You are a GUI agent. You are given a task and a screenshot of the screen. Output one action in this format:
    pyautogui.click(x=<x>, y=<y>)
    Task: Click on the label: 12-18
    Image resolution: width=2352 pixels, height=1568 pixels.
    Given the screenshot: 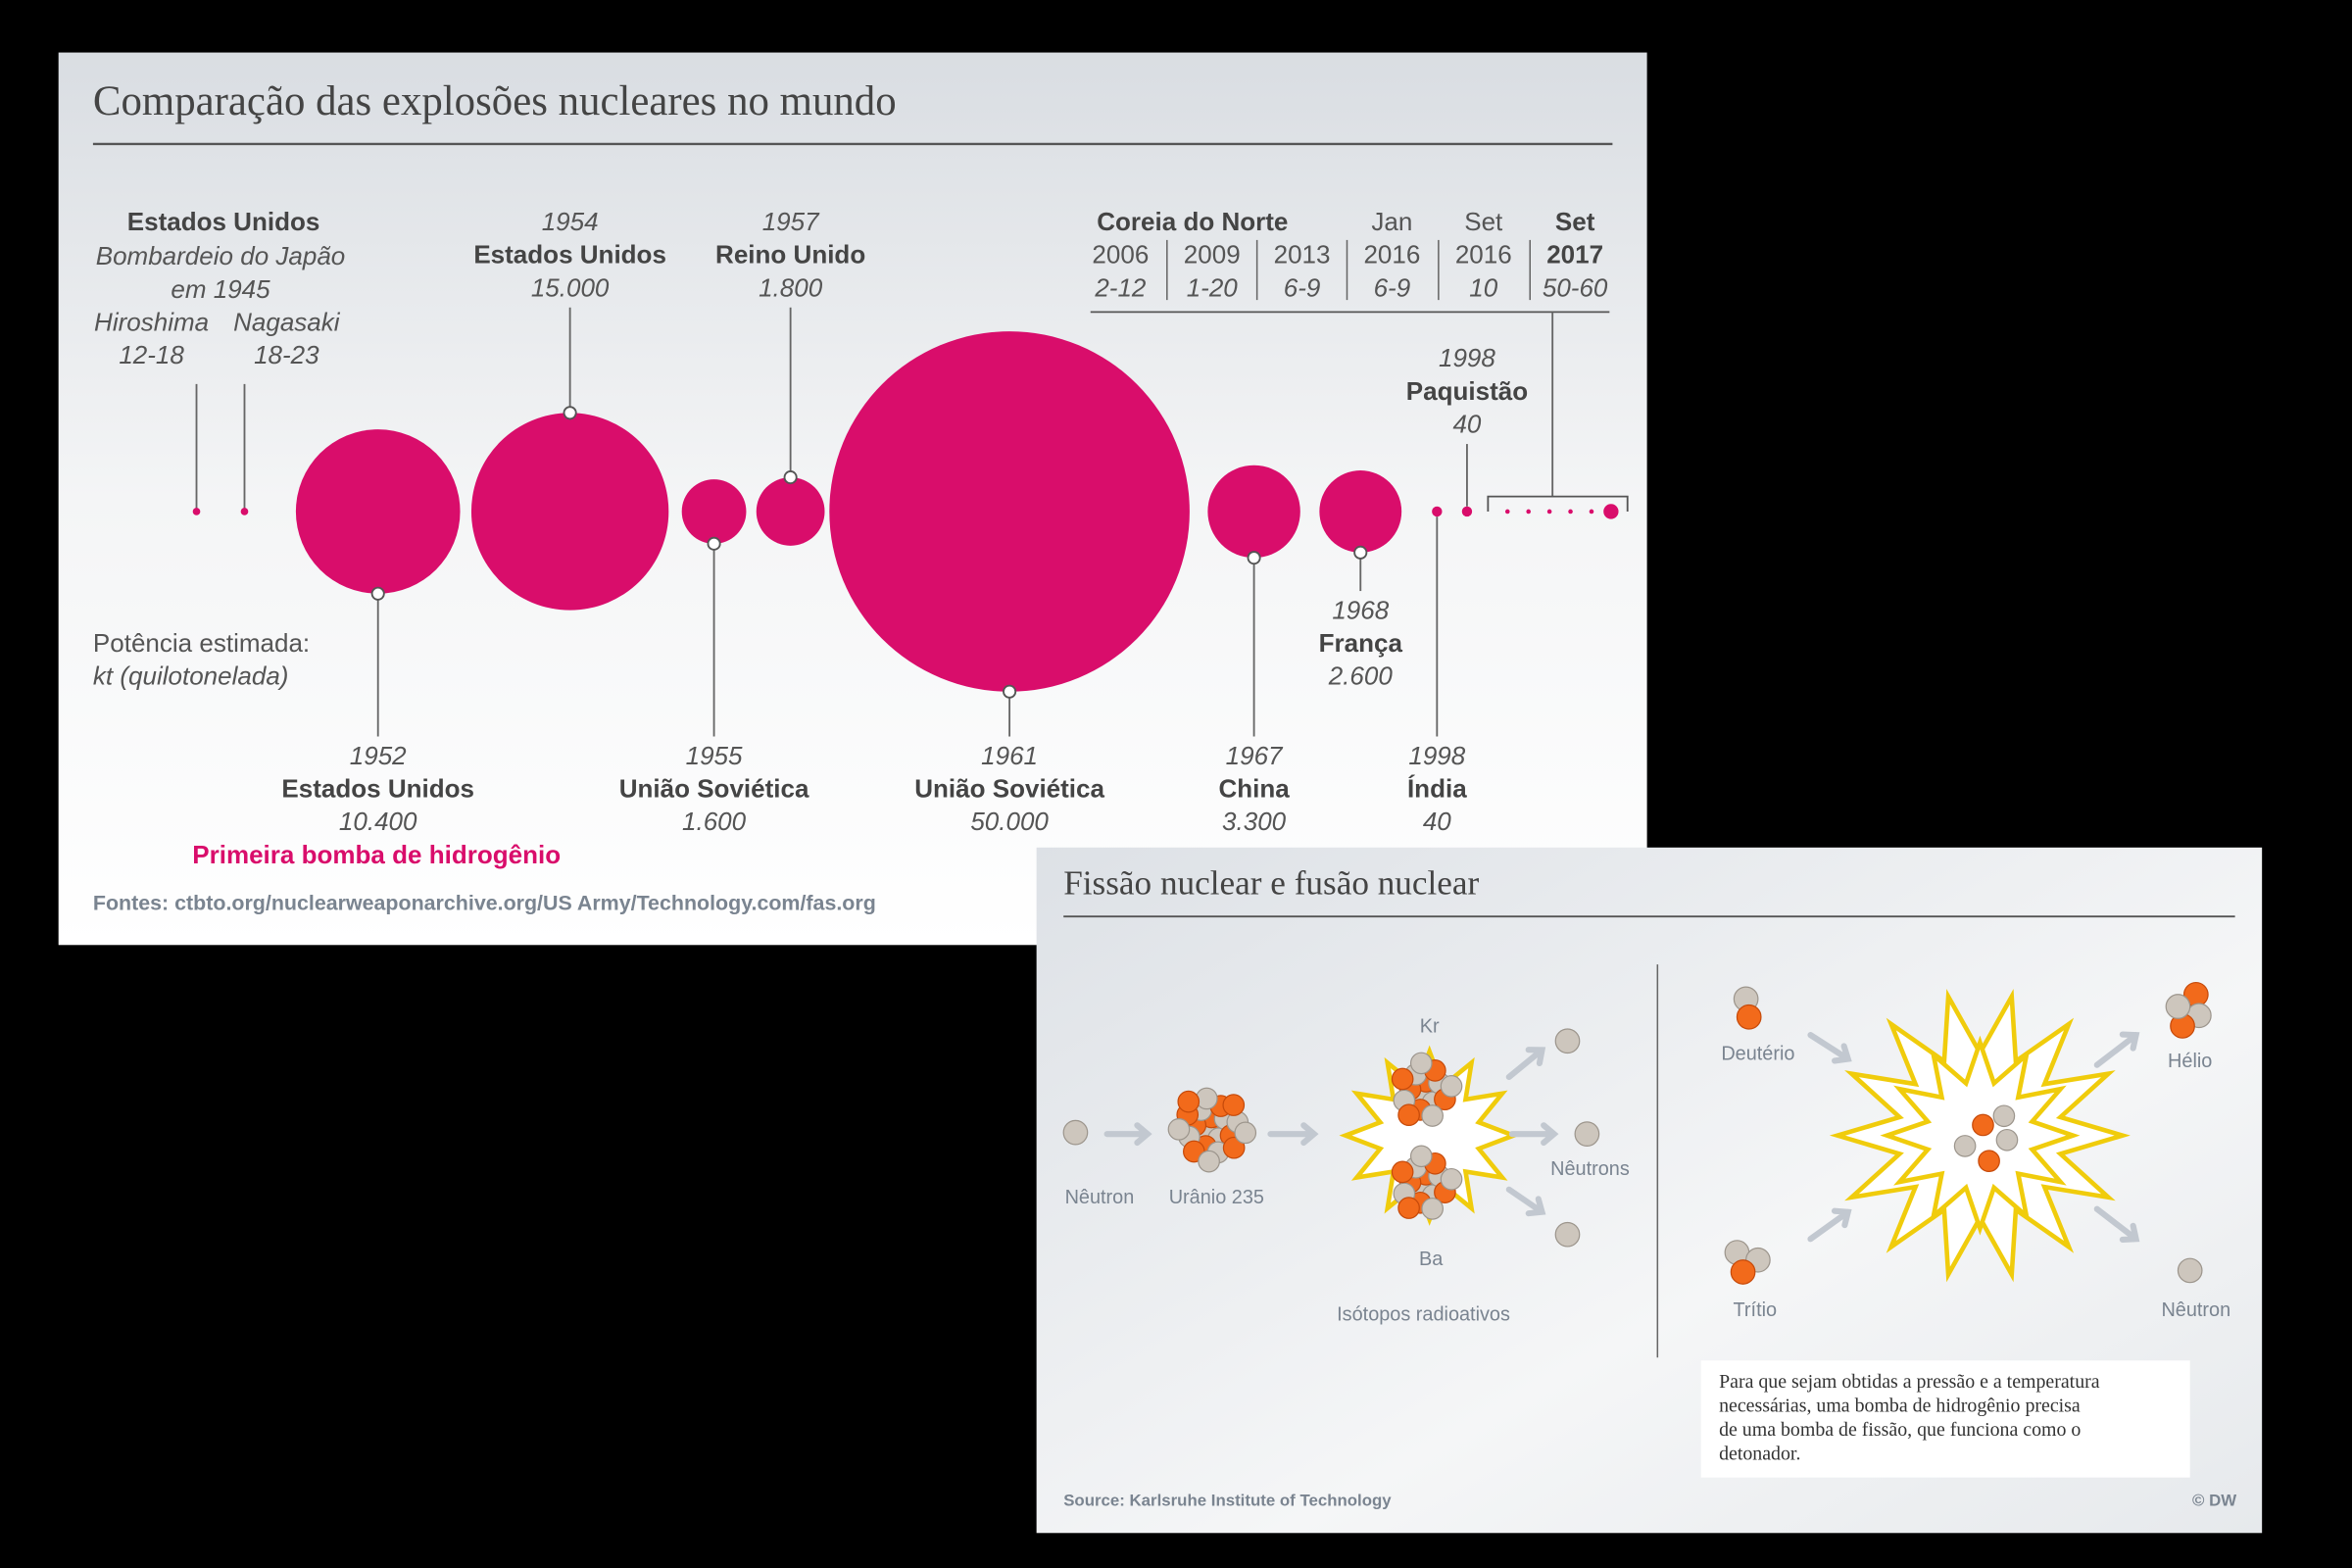 What is the action you would take?
    pyautogui.click(x=151, y=354)
    